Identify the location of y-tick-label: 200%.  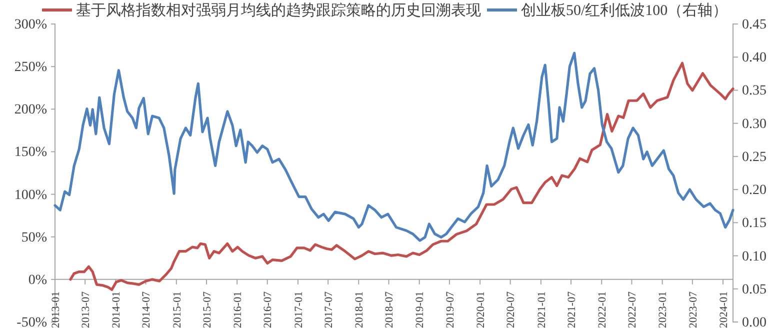
(31, 110).